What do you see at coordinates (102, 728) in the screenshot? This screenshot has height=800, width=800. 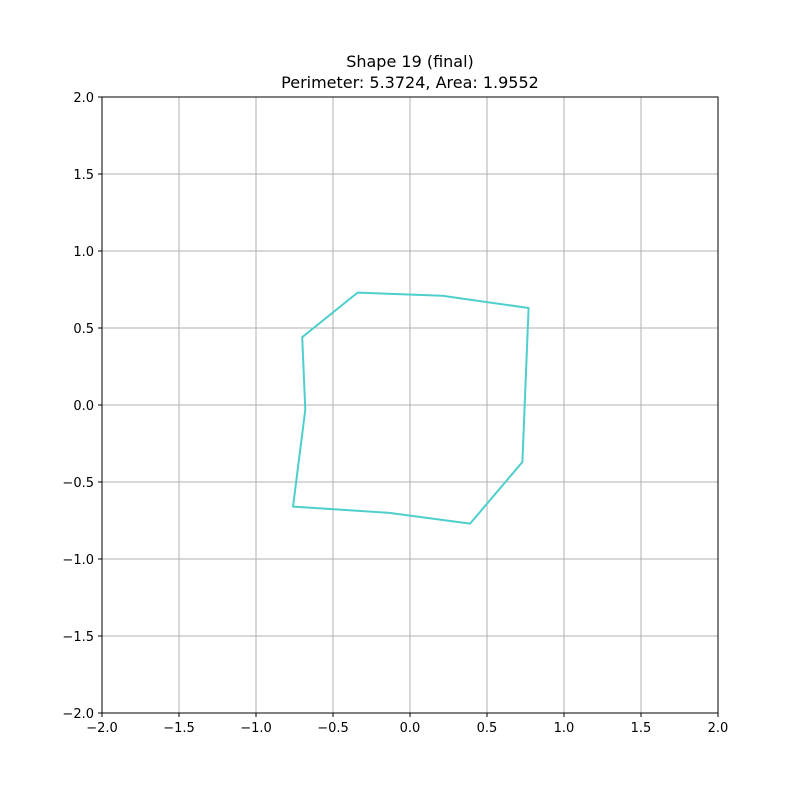 I see `x-tick-label: −2.0` at bounding box center [102, 728].